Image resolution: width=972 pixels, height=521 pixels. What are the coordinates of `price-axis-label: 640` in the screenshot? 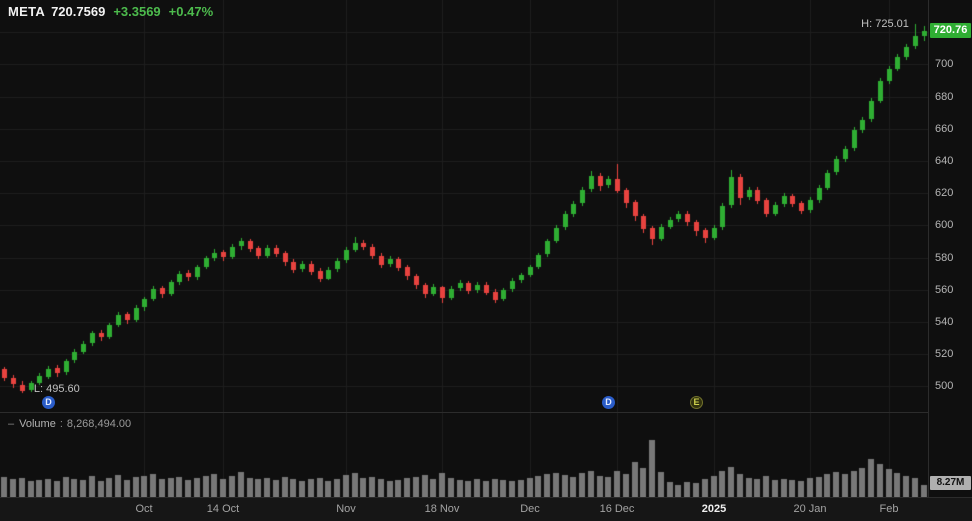 It's located at (944, 161).